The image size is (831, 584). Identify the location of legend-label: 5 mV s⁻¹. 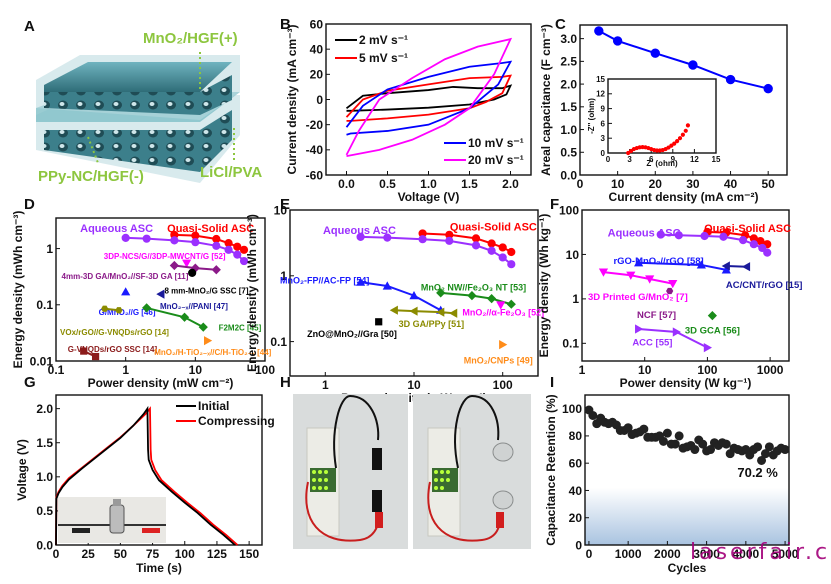
(383, 58).